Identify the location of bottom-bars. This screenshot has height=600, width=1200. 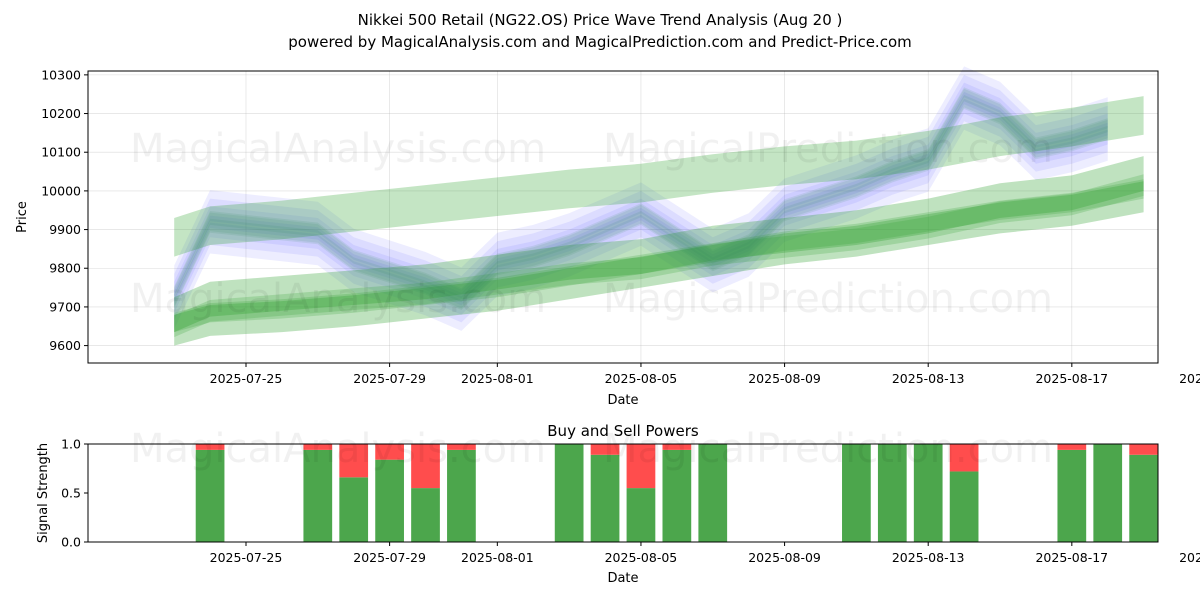
(676, 493).